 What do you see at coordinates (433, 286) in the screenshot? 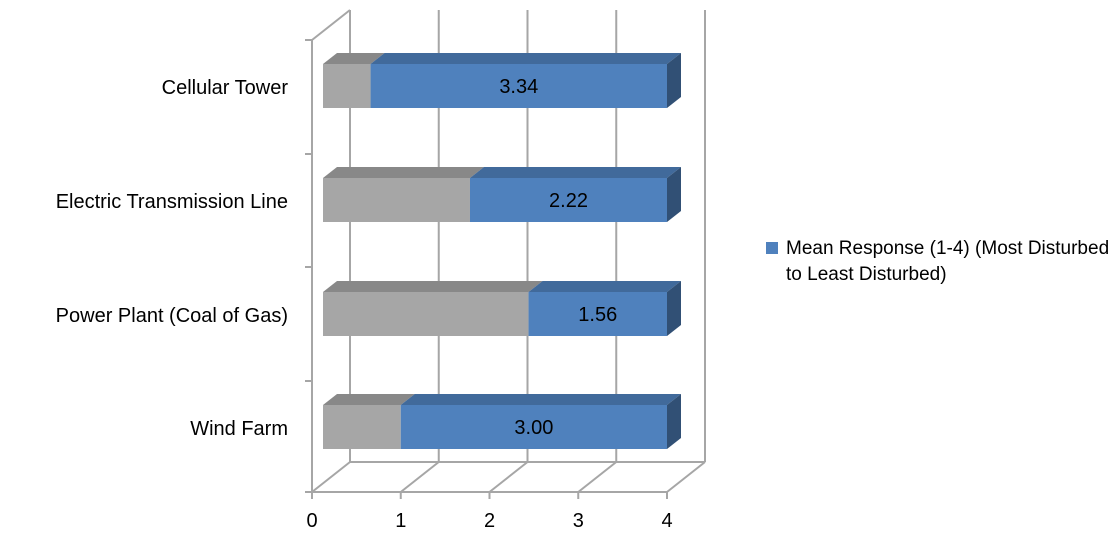
I see `bar-top-power-plant-coal-of-gas--seg-0` at bounding box center [433, 286].